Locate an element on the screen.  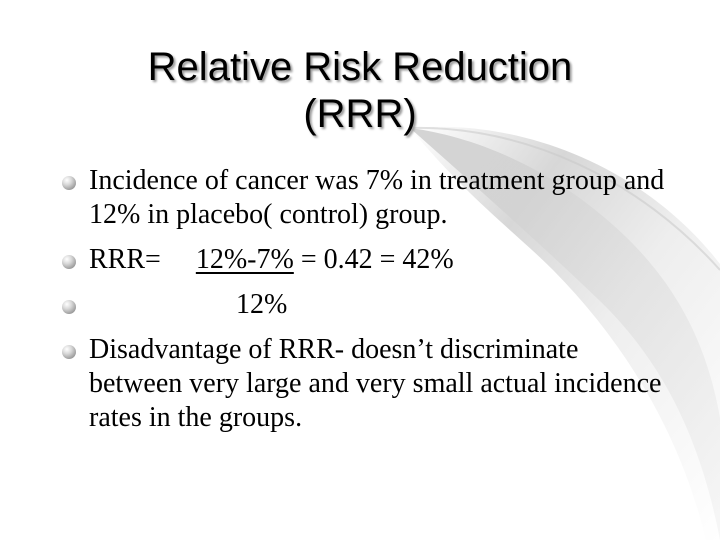
title-line-1: Relative Risk Reduction is located at coordinates (360, 67).